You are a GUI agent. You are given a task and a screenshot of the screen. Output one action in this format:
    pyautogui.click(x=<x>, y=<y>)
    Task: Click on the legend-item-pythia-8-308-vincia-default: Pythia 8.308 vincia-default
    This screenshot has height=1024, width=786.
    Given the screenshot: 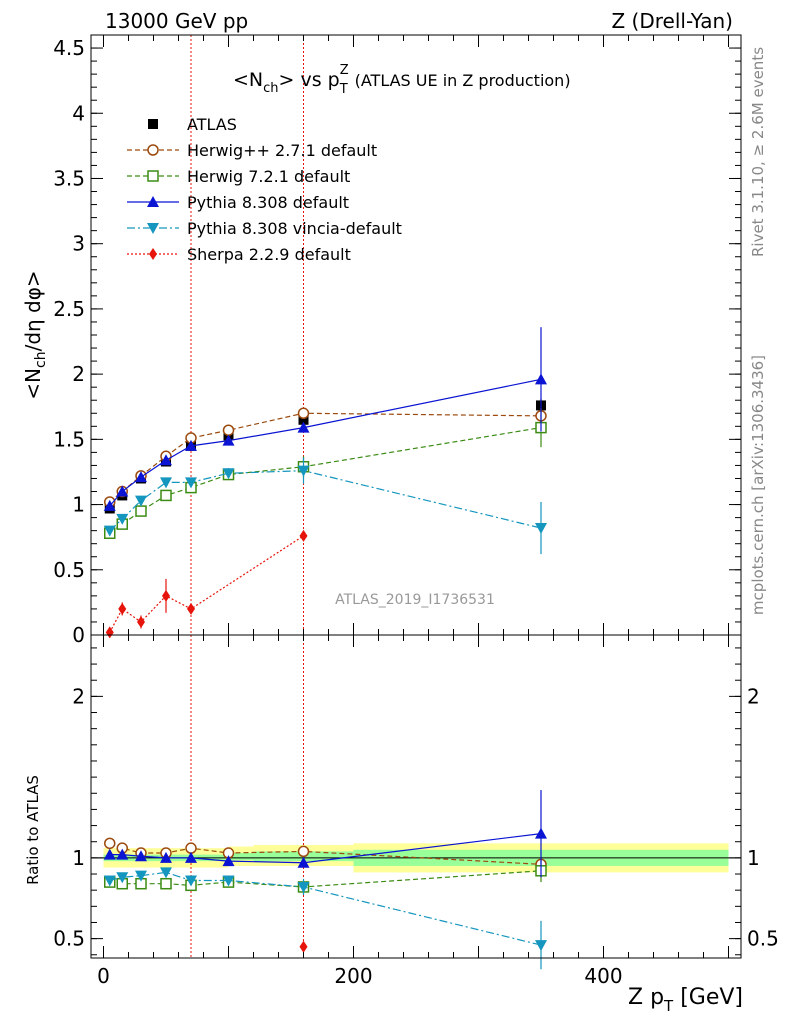 What is the action you would take?
    pyautogui.click(x=264, y=228)
    